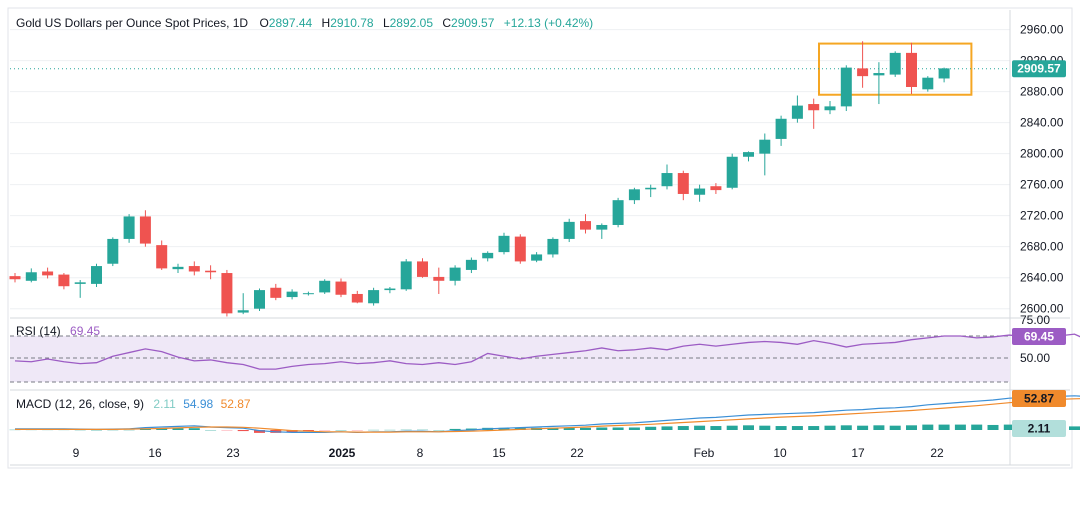  Describe the element at coordinates (510, 359) in the screenshot. I see `rsi-band` at that location.